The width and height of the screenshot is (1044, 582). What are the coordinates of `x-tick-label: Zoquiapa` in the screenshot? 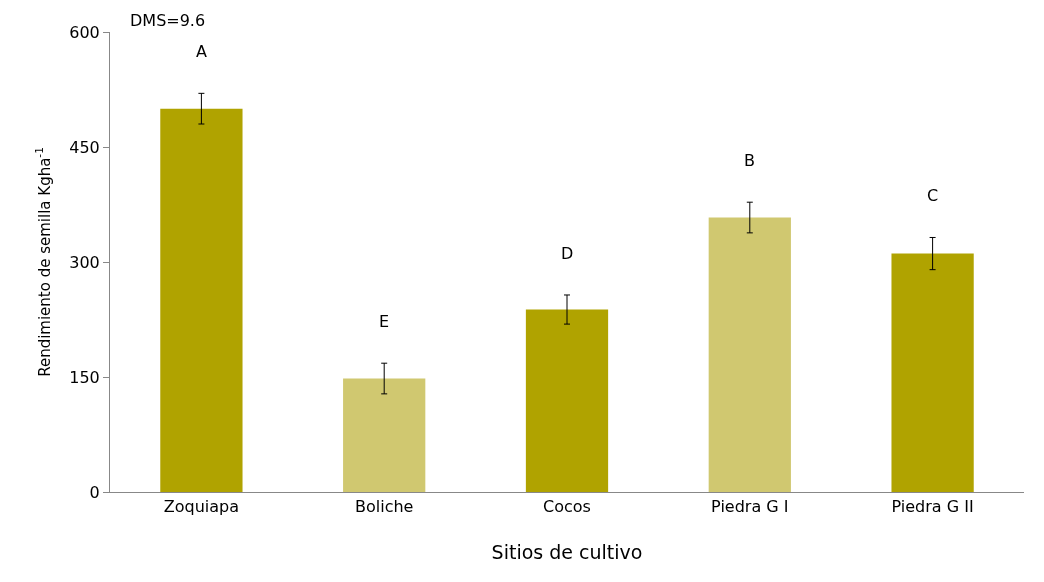 It's located at (201, 507).